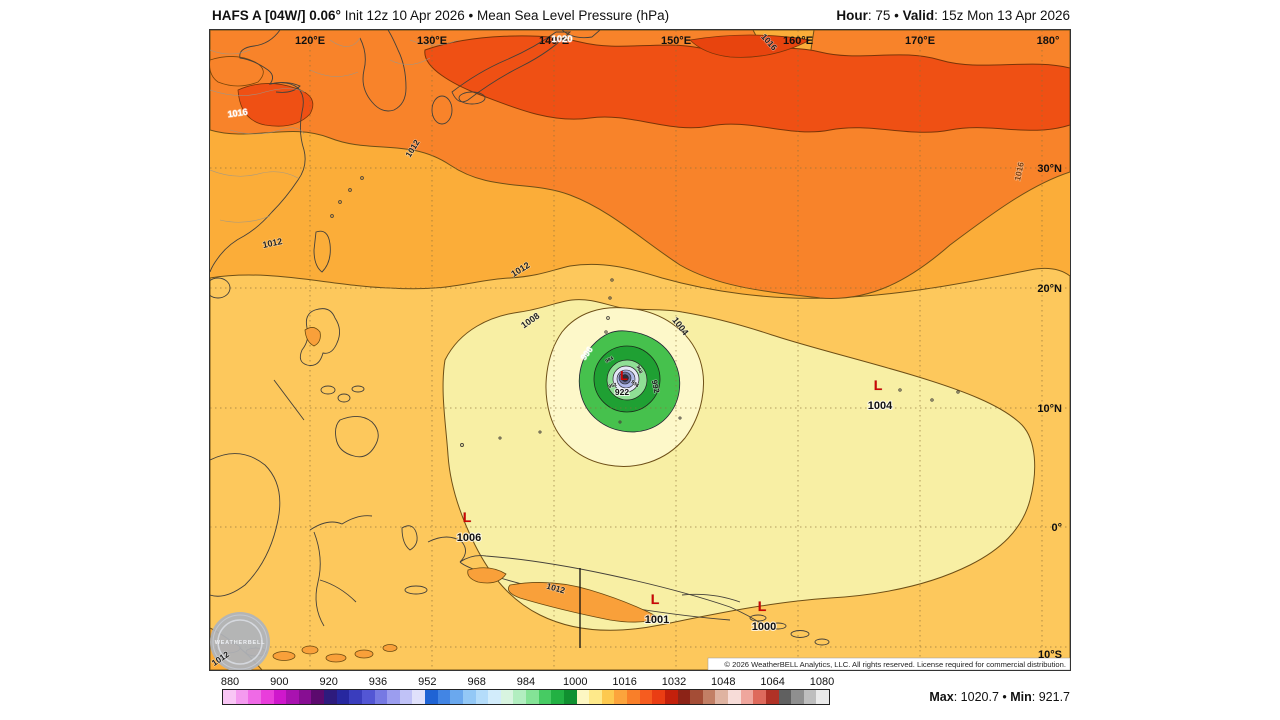 The height and width of the screenshot is (720, 1280). What do you see at coordinates (236, 71) in the screenshot?
I see `patch-dkorange-nw` at bounding box center [236, 71].